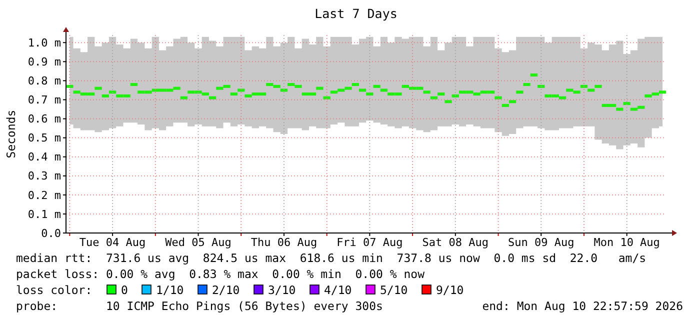  Describe the element at coordinates (45, 138) in the screenshot. I see `y-tick-label: 0.5 m` at that location.